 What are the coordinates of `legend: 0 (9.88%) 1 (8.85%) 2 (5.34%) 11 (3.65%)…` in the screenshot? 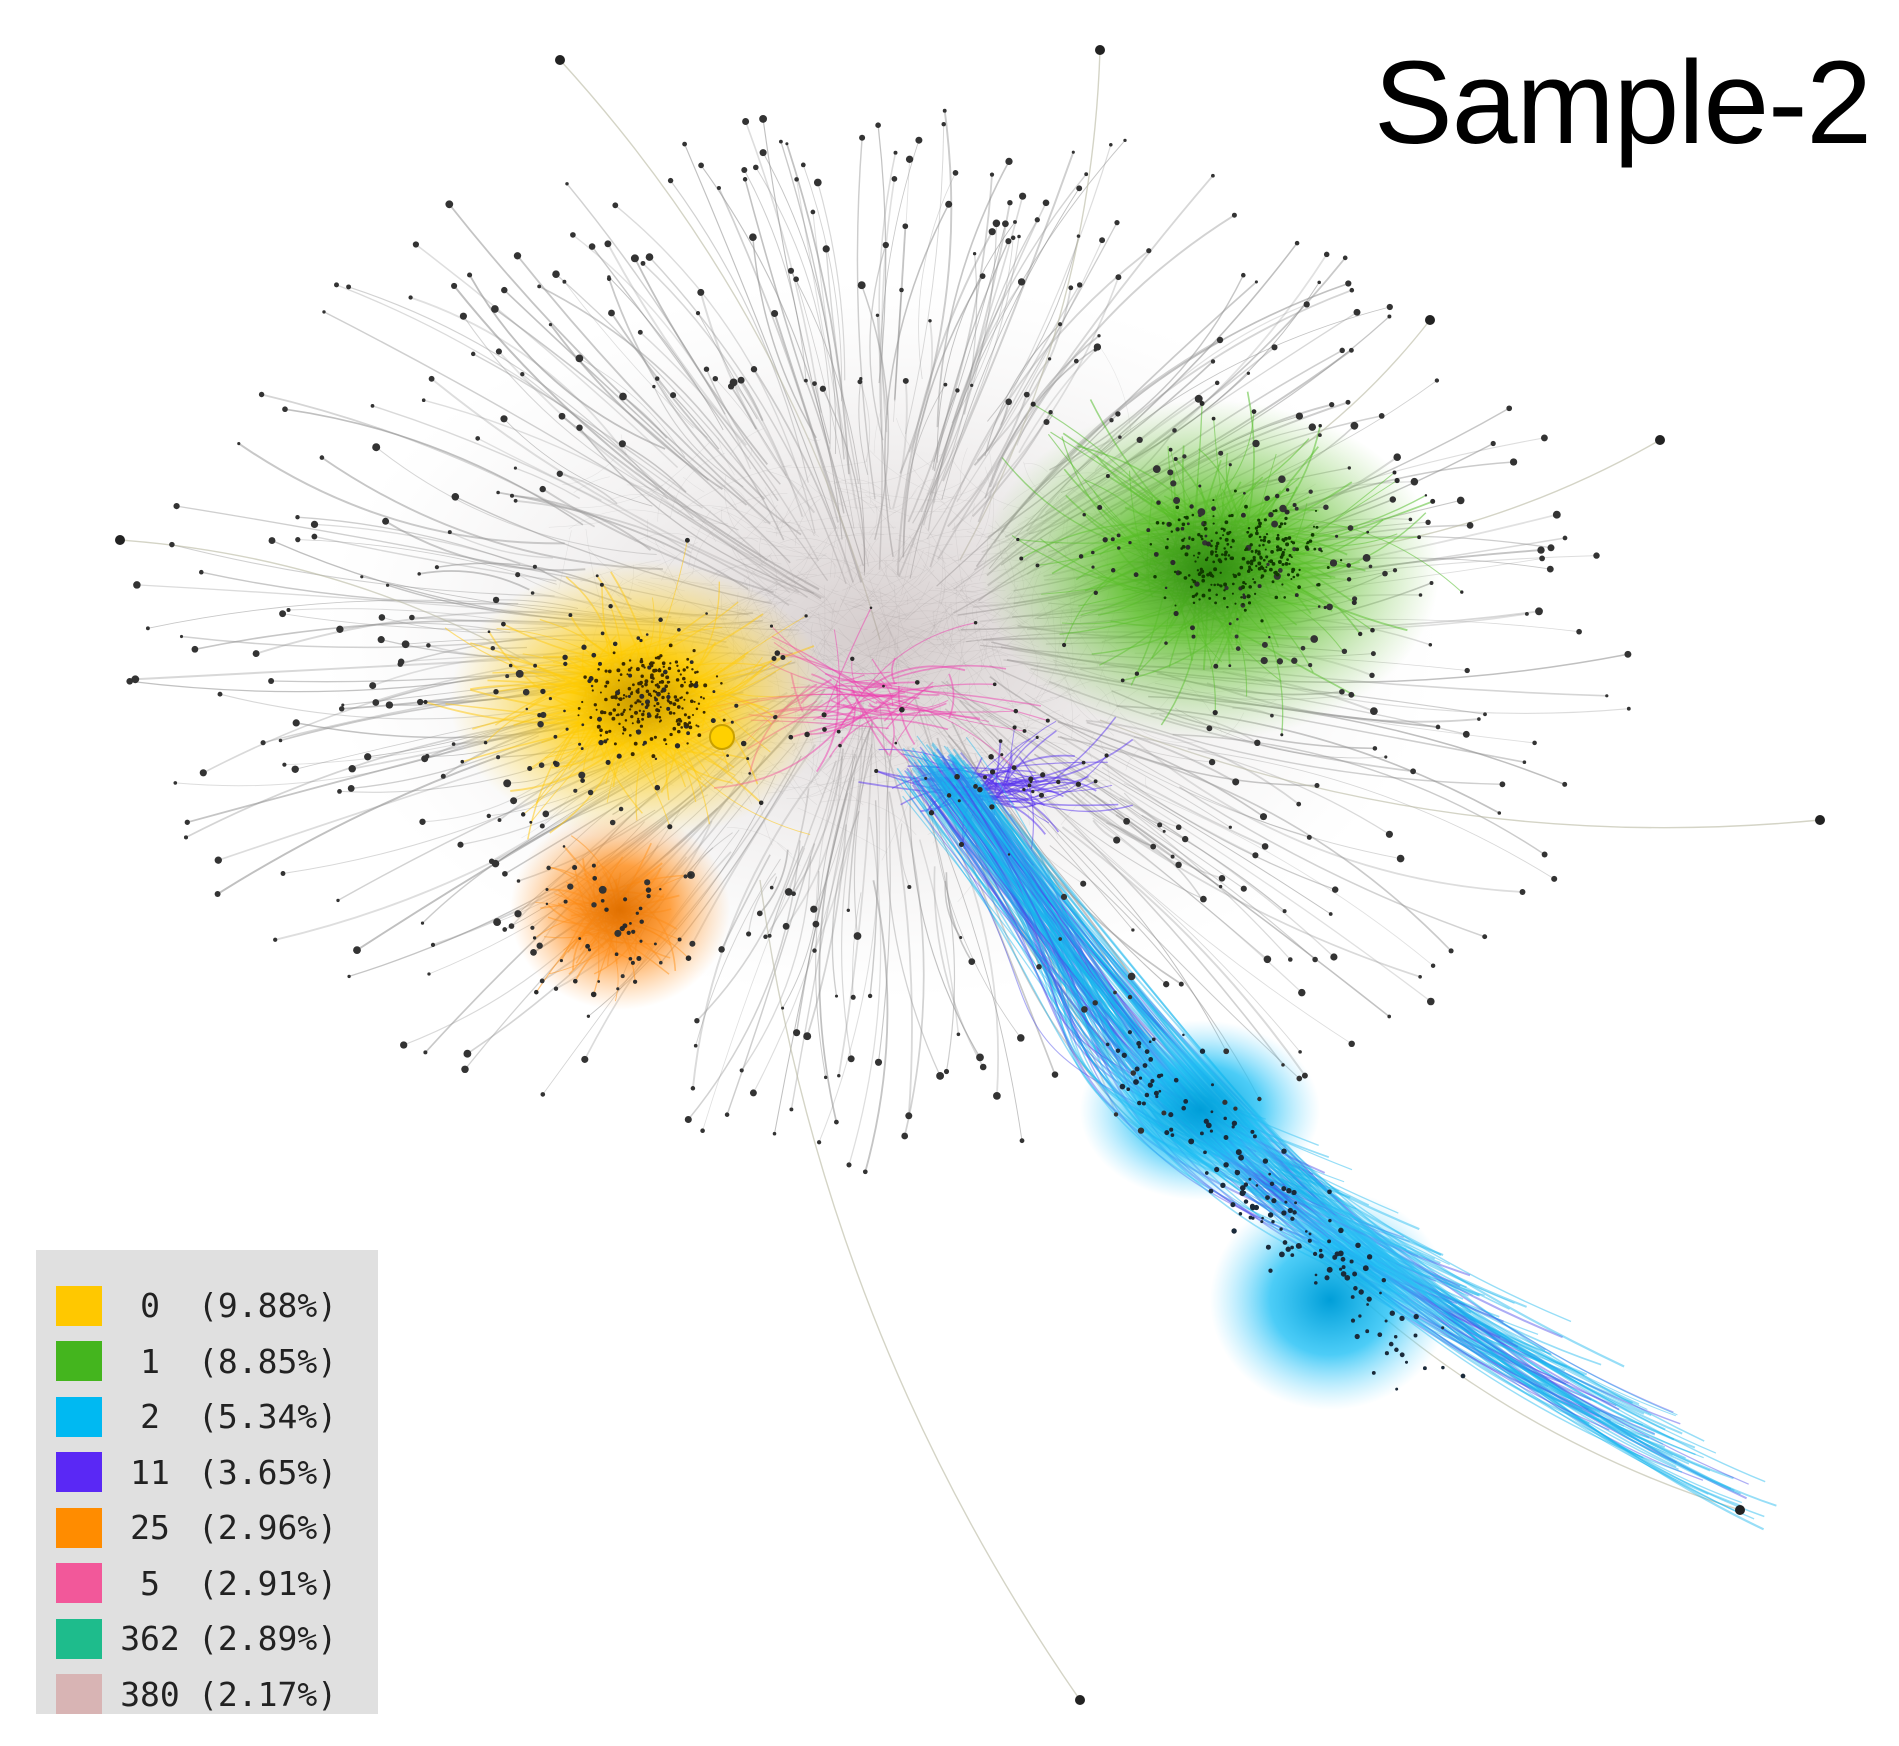 It's located at (207, 1482).